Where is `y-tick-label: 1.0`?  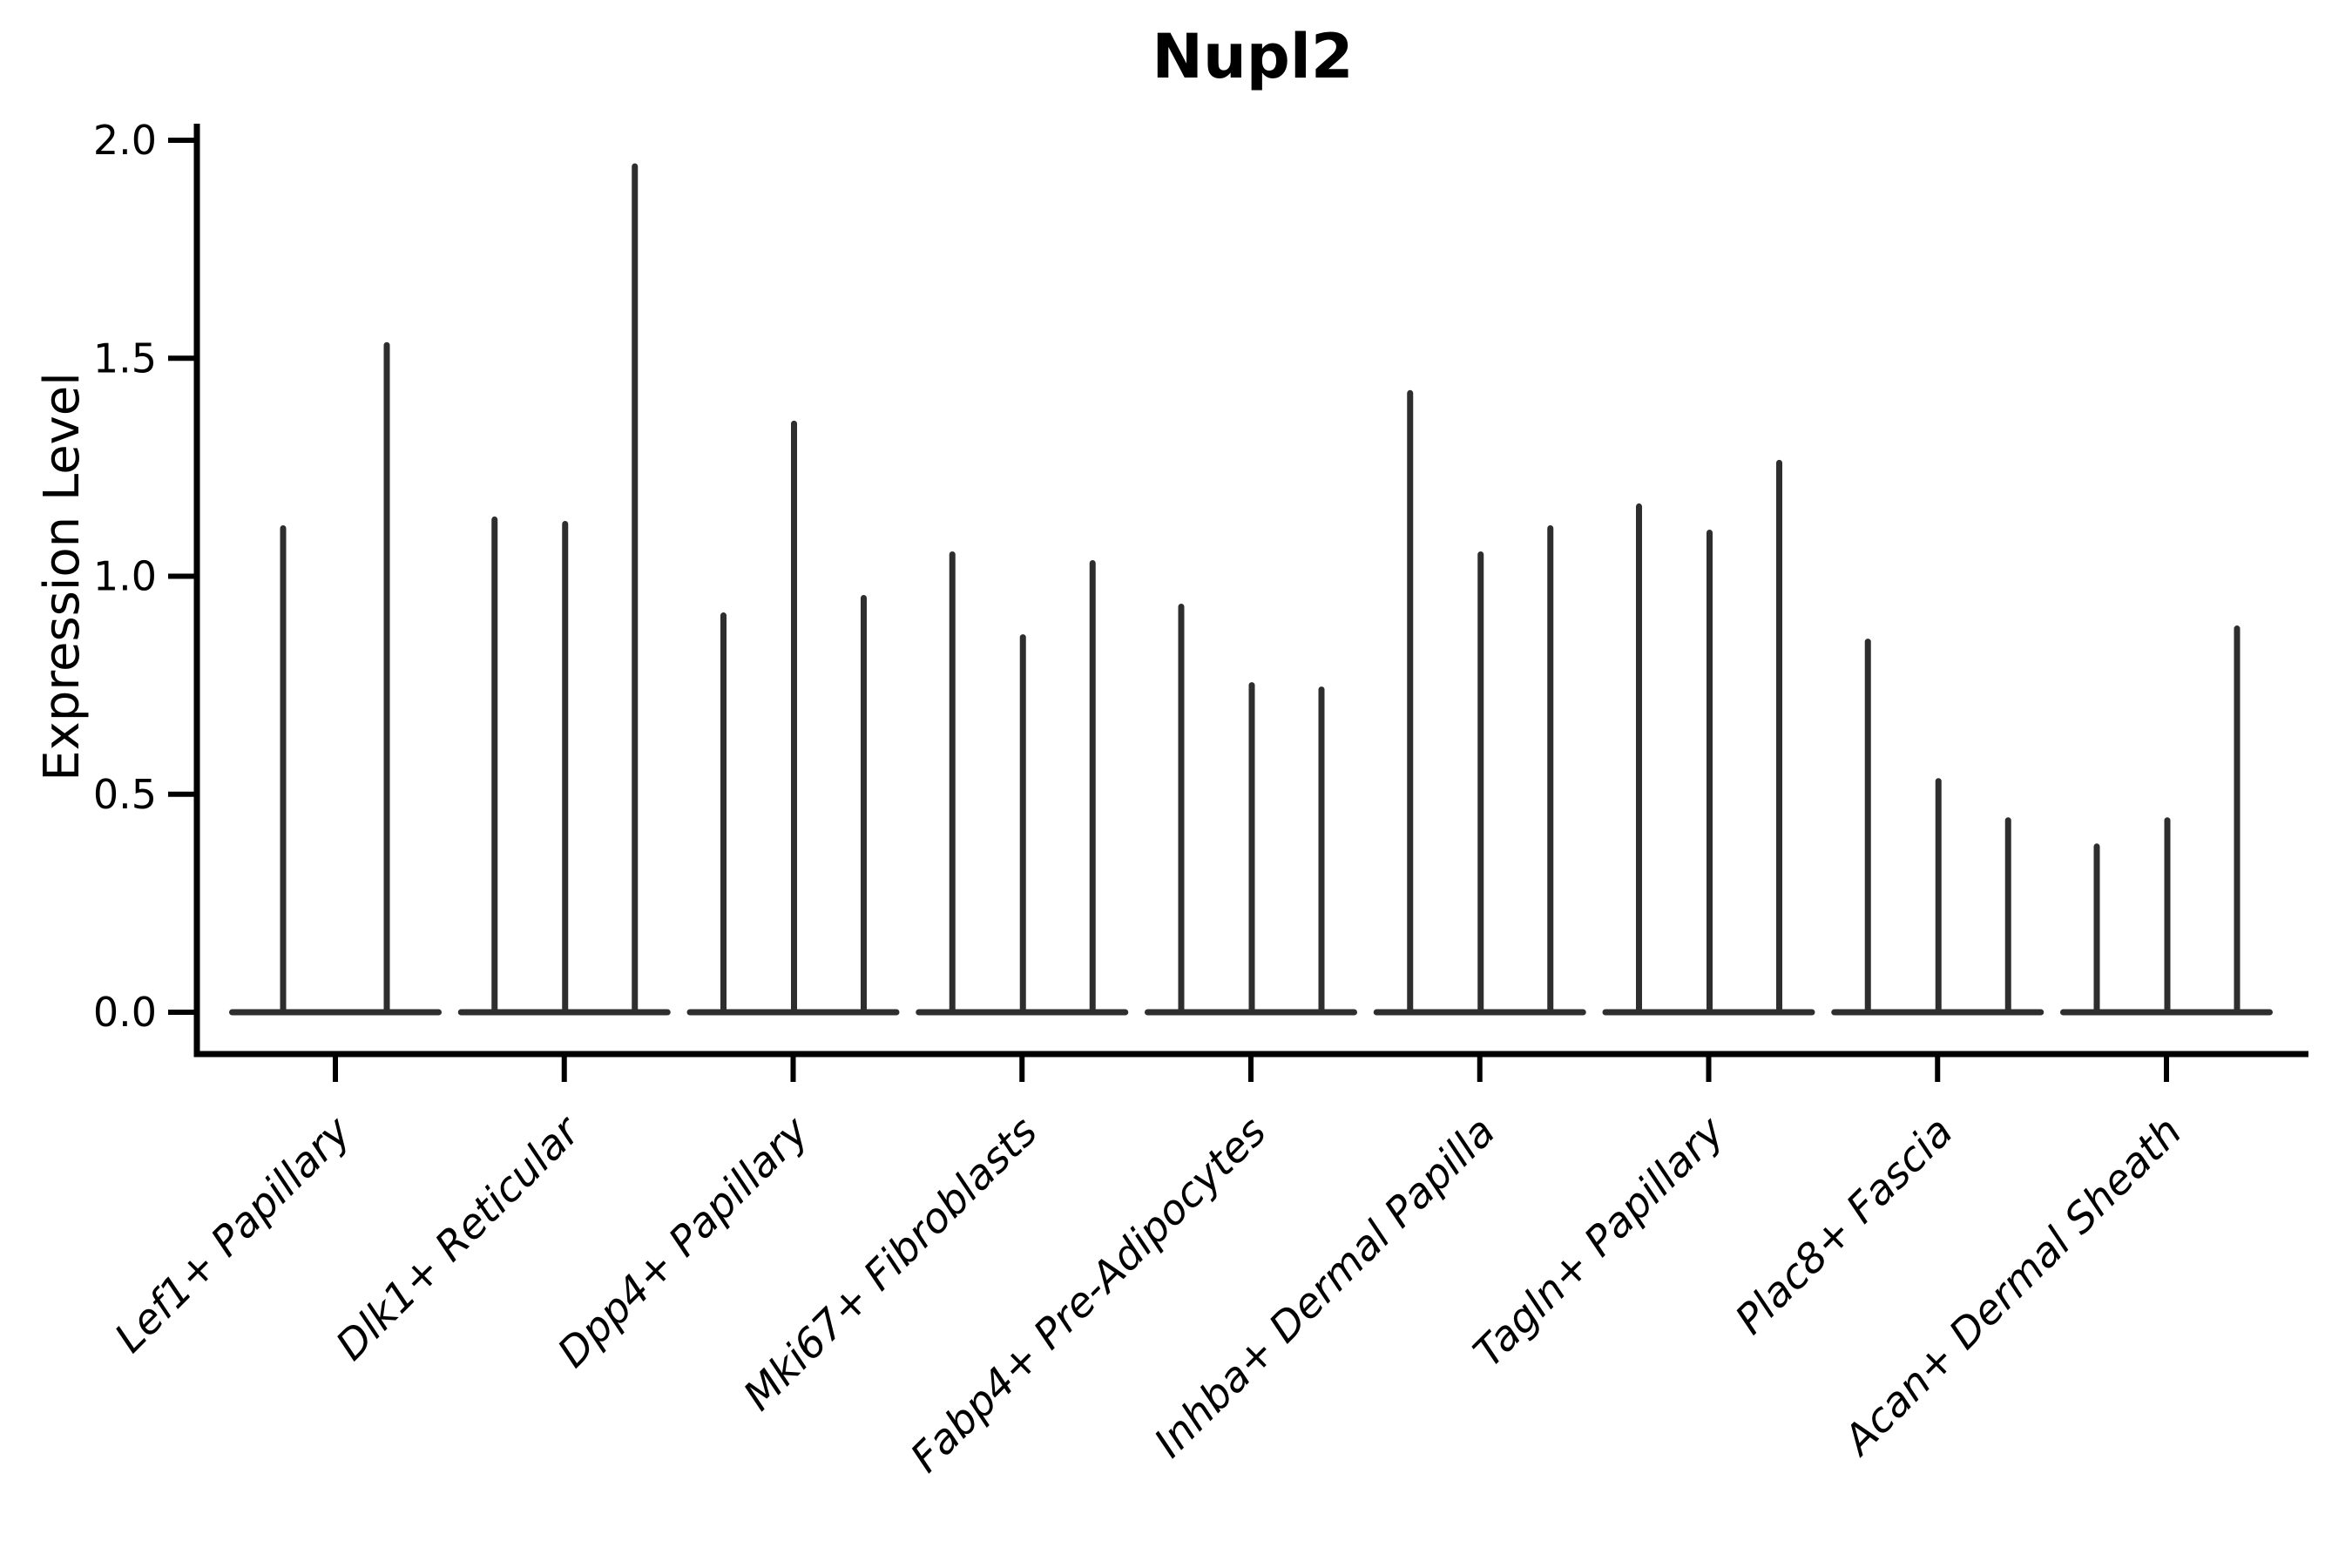 y-tick-label: 1.0 is located at coordinates (125, 576).